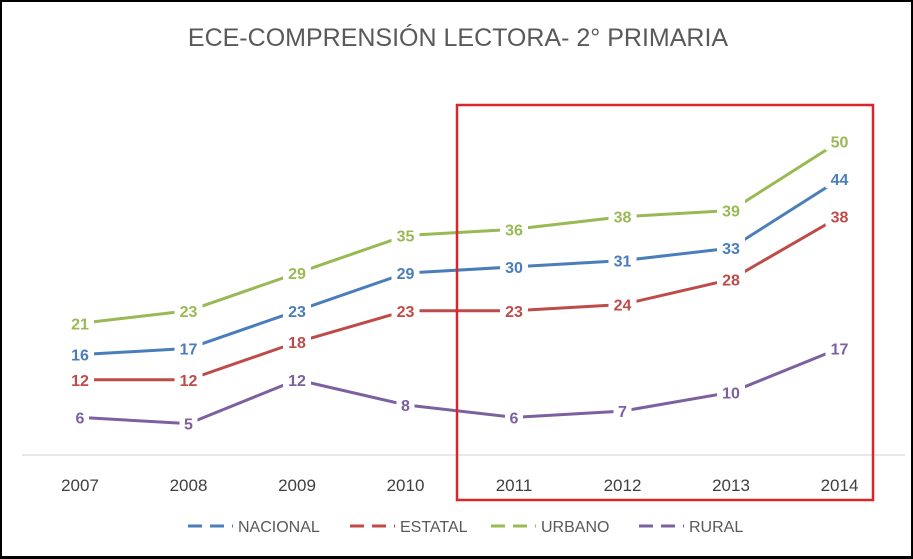  Describe the element at coordinates (840, 485) in the screenshot. I see `x-tick-label: 2014` at that location.